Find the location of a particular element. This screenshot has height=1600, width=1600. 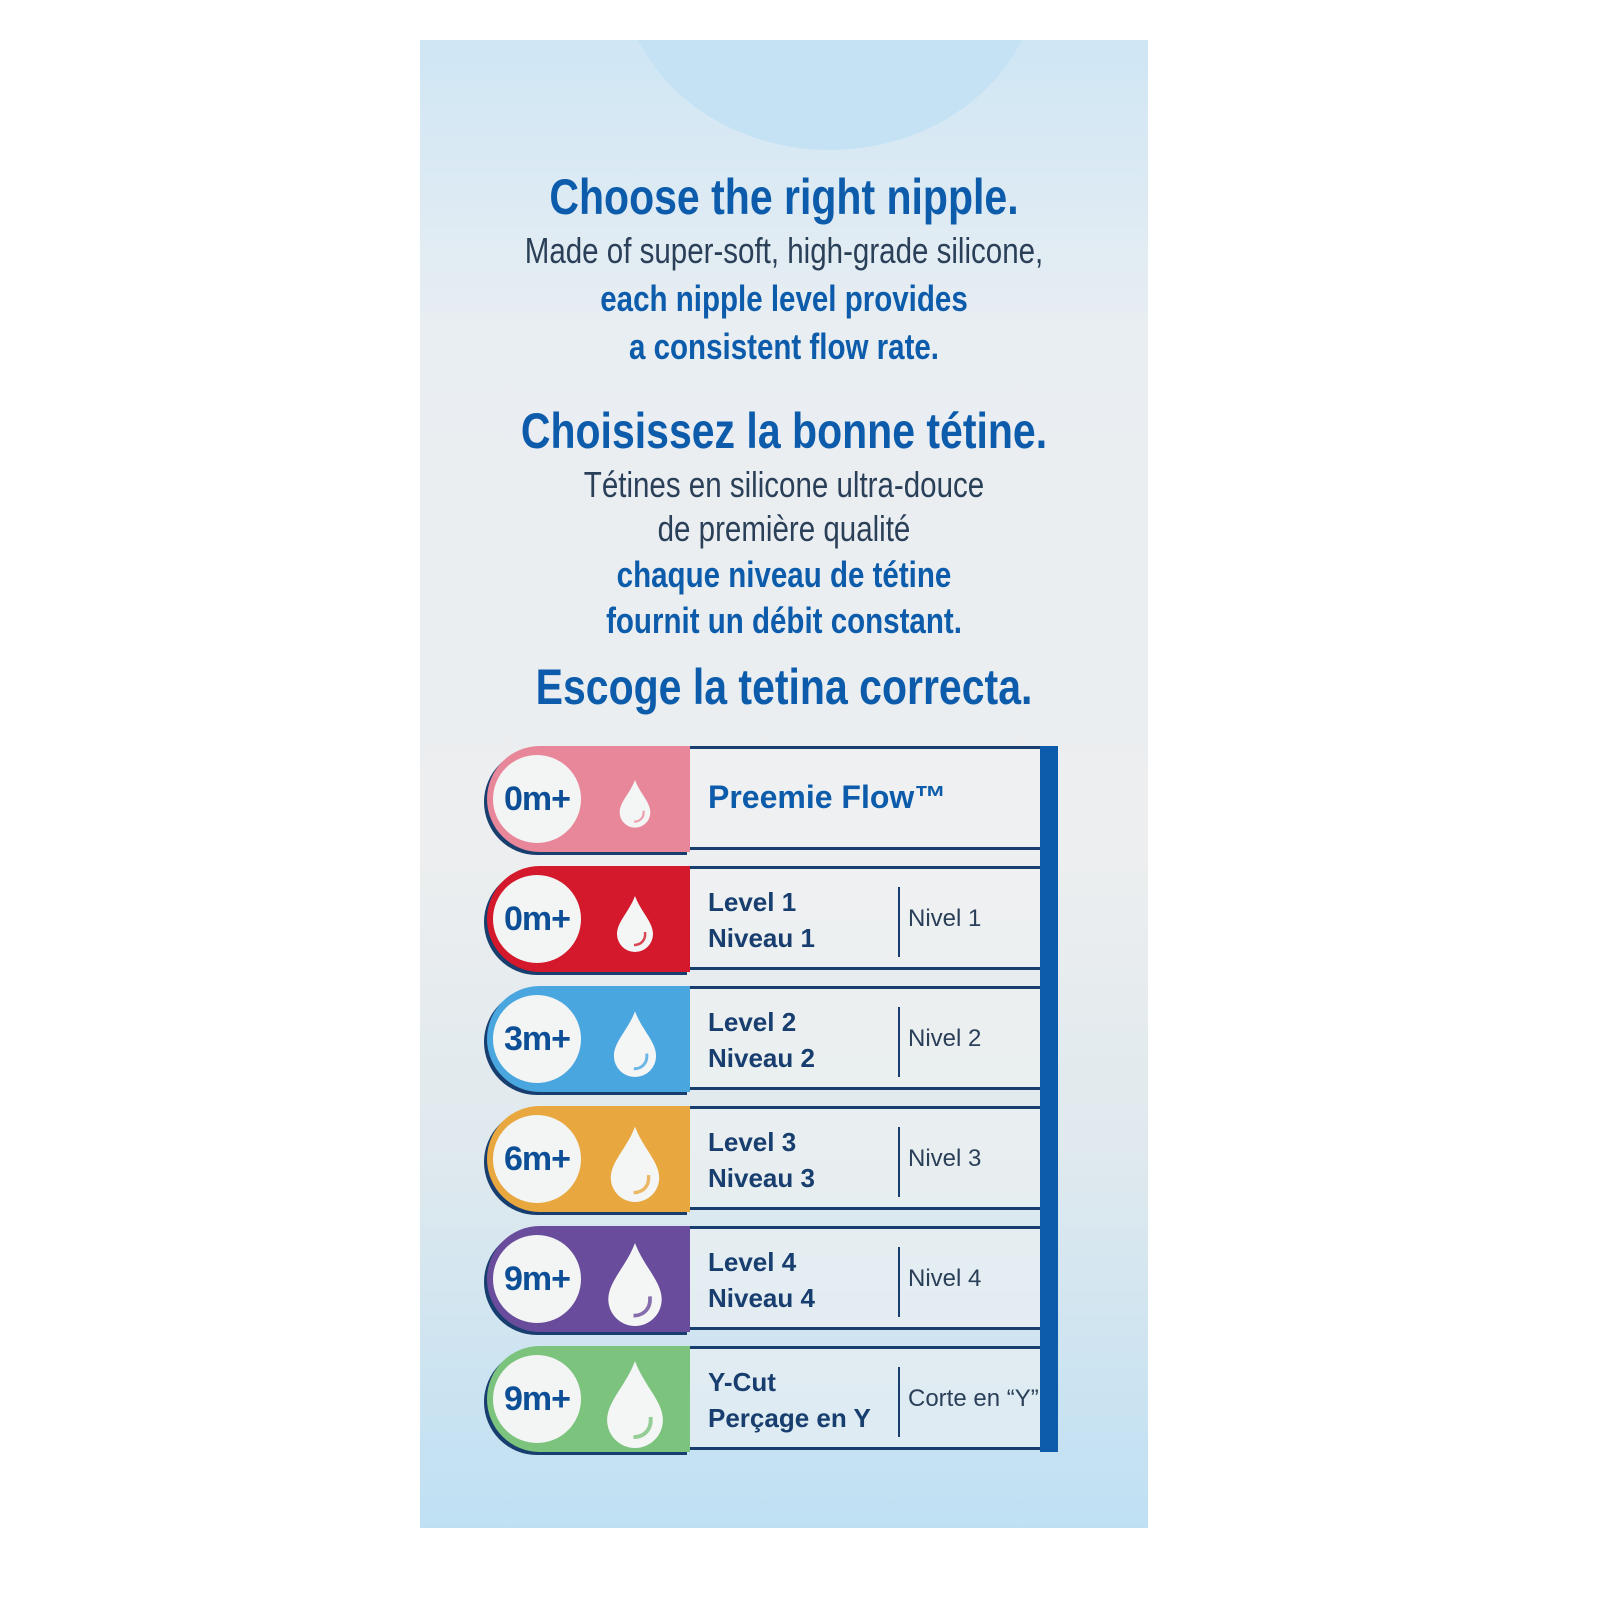

level-name: Level 2 is located at coordinates (752, 1022).